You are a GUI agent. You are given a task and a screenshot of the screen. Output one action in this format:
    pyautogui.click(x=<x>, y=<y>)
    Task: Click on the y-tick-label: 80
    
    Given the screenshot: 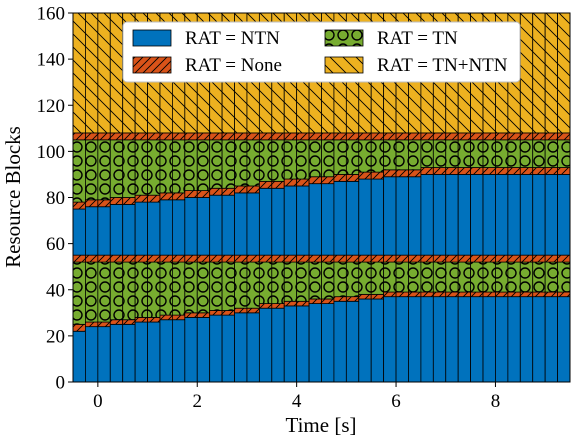 What is the action you would take?
    pyautogui.click(x=55, y=198)
    